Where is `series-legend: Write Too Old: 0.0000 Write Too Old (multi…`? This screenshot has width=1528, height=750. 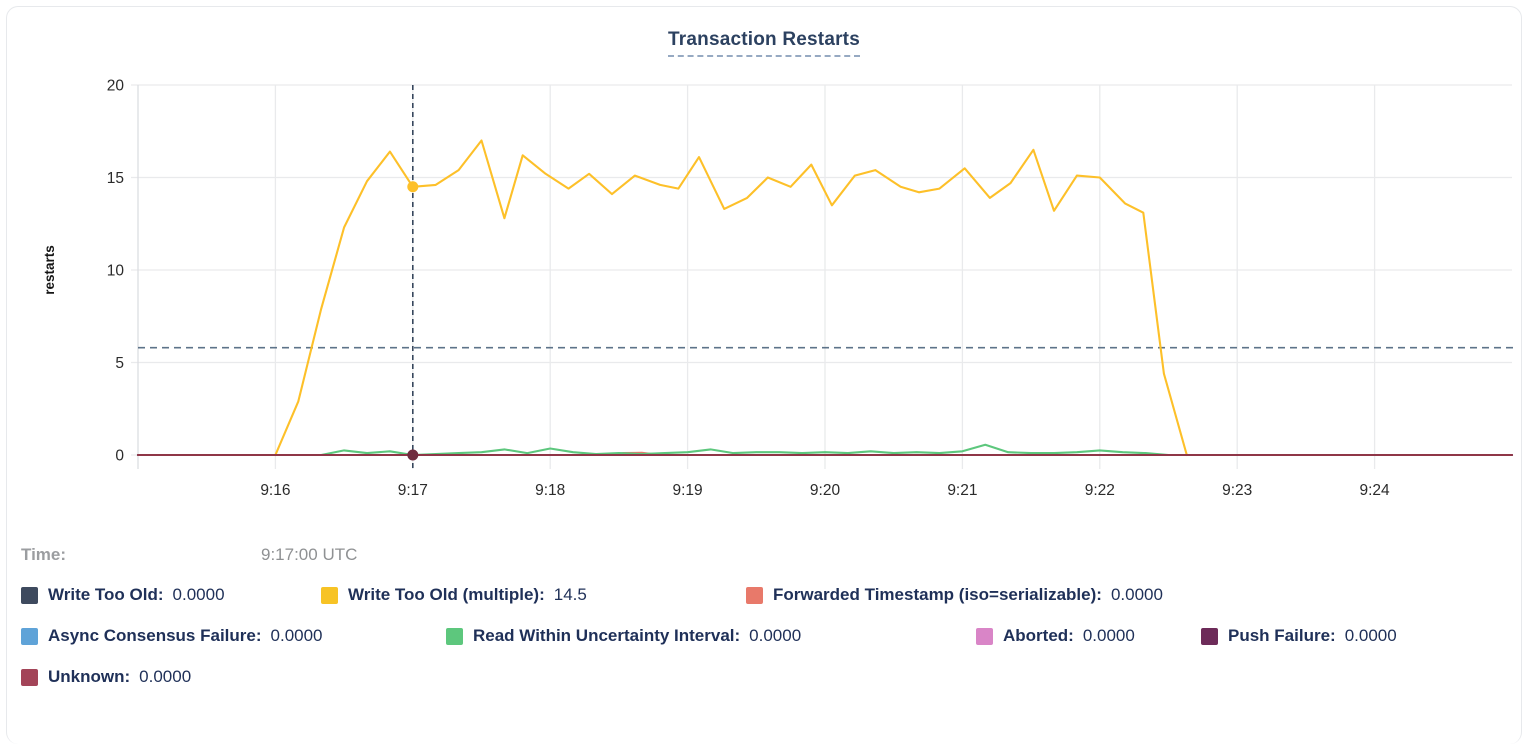
series-legend: Write Too Old: 0.0000 Write Too Old (multi… is located at coordinates (771, 636).